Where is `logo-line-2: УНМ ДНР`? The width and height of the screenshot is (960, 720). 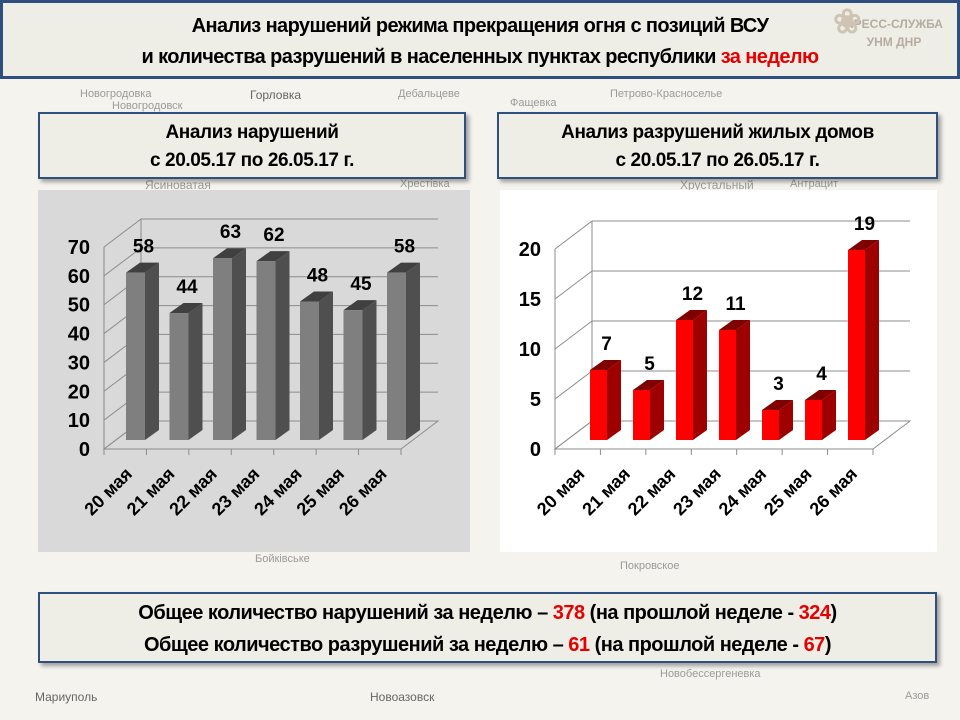 logo-line-2: УНМ ДНР is located at coordinates (894, 42).